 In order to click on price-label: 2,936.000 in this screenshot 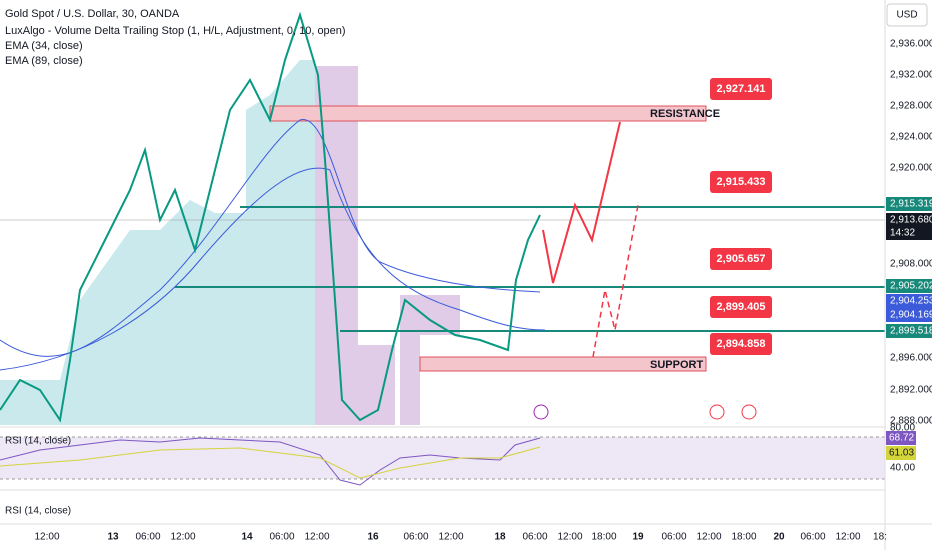, I will do `click(911, 44)`.